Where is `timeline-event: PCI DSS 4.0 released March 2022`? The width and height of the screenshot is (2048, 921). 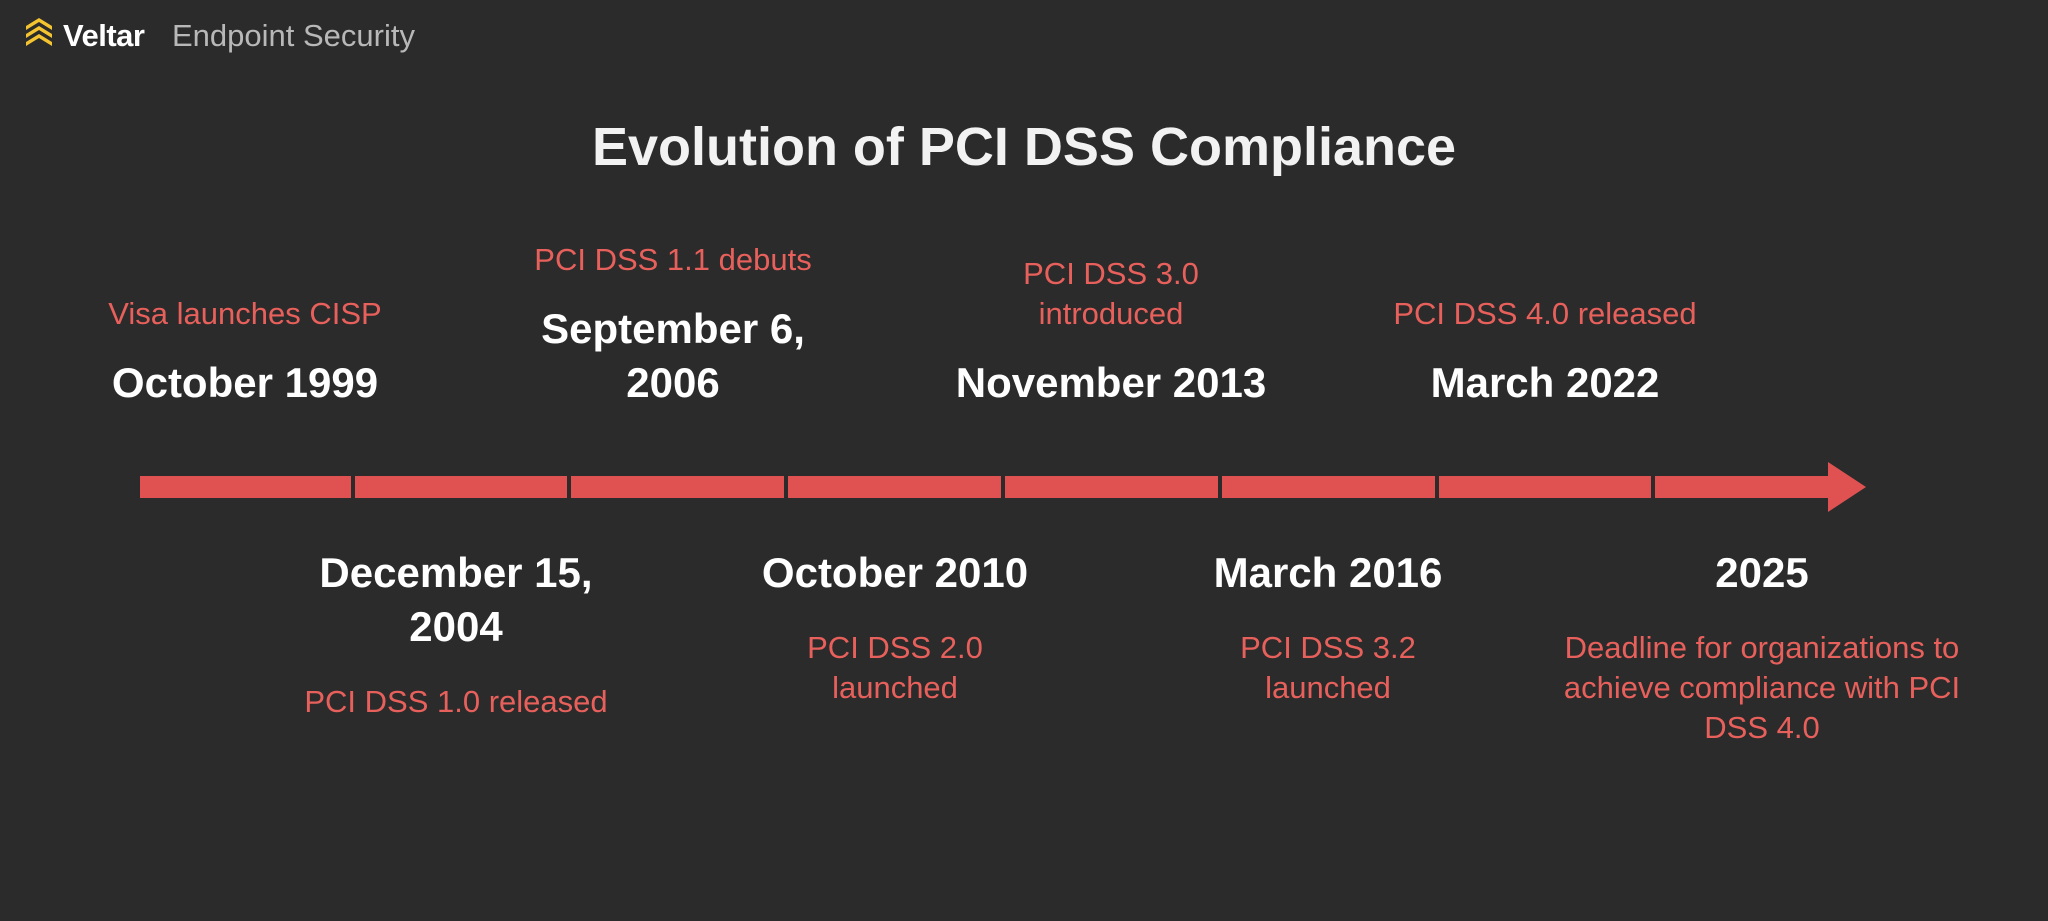
timeline-event: PCI DSS 4.0 released March 2022 is located at coordinates (1545, 352).